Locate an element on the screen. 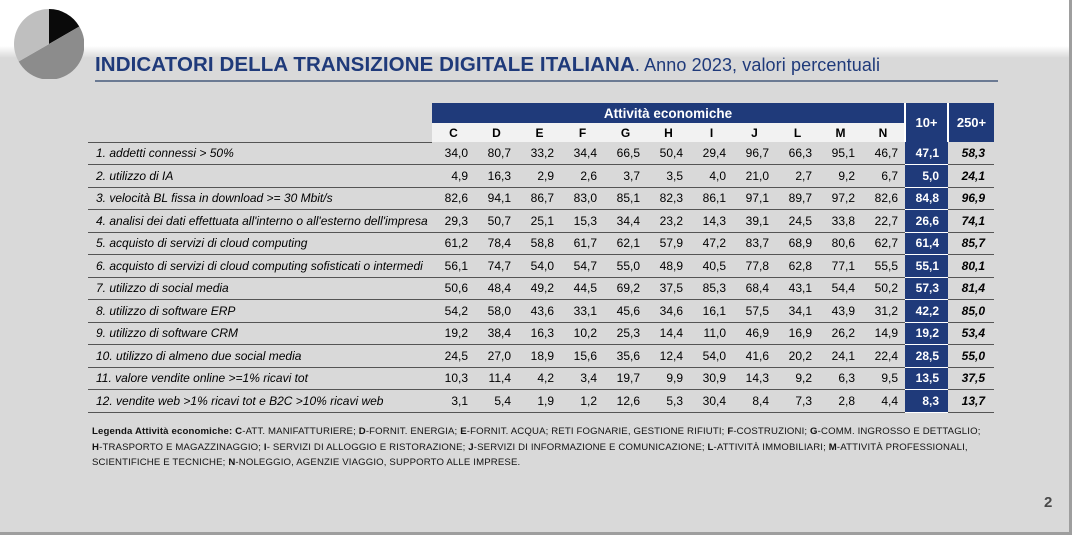 This screenshot has height=541, width=1078. table-cell: 95,1 is located at coordinates (840, 153).